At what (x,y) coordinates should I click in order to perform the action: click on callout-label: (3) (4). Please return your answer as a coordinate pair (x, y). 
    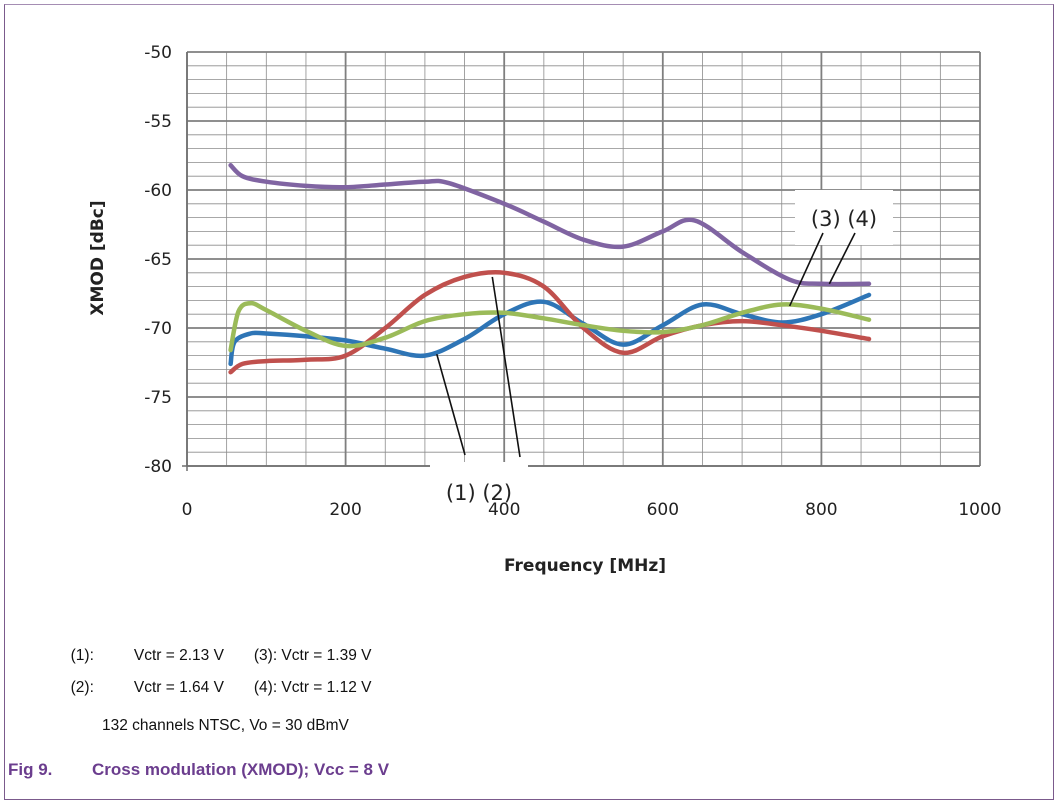
    Looking at the image, I should click on (844, 219).